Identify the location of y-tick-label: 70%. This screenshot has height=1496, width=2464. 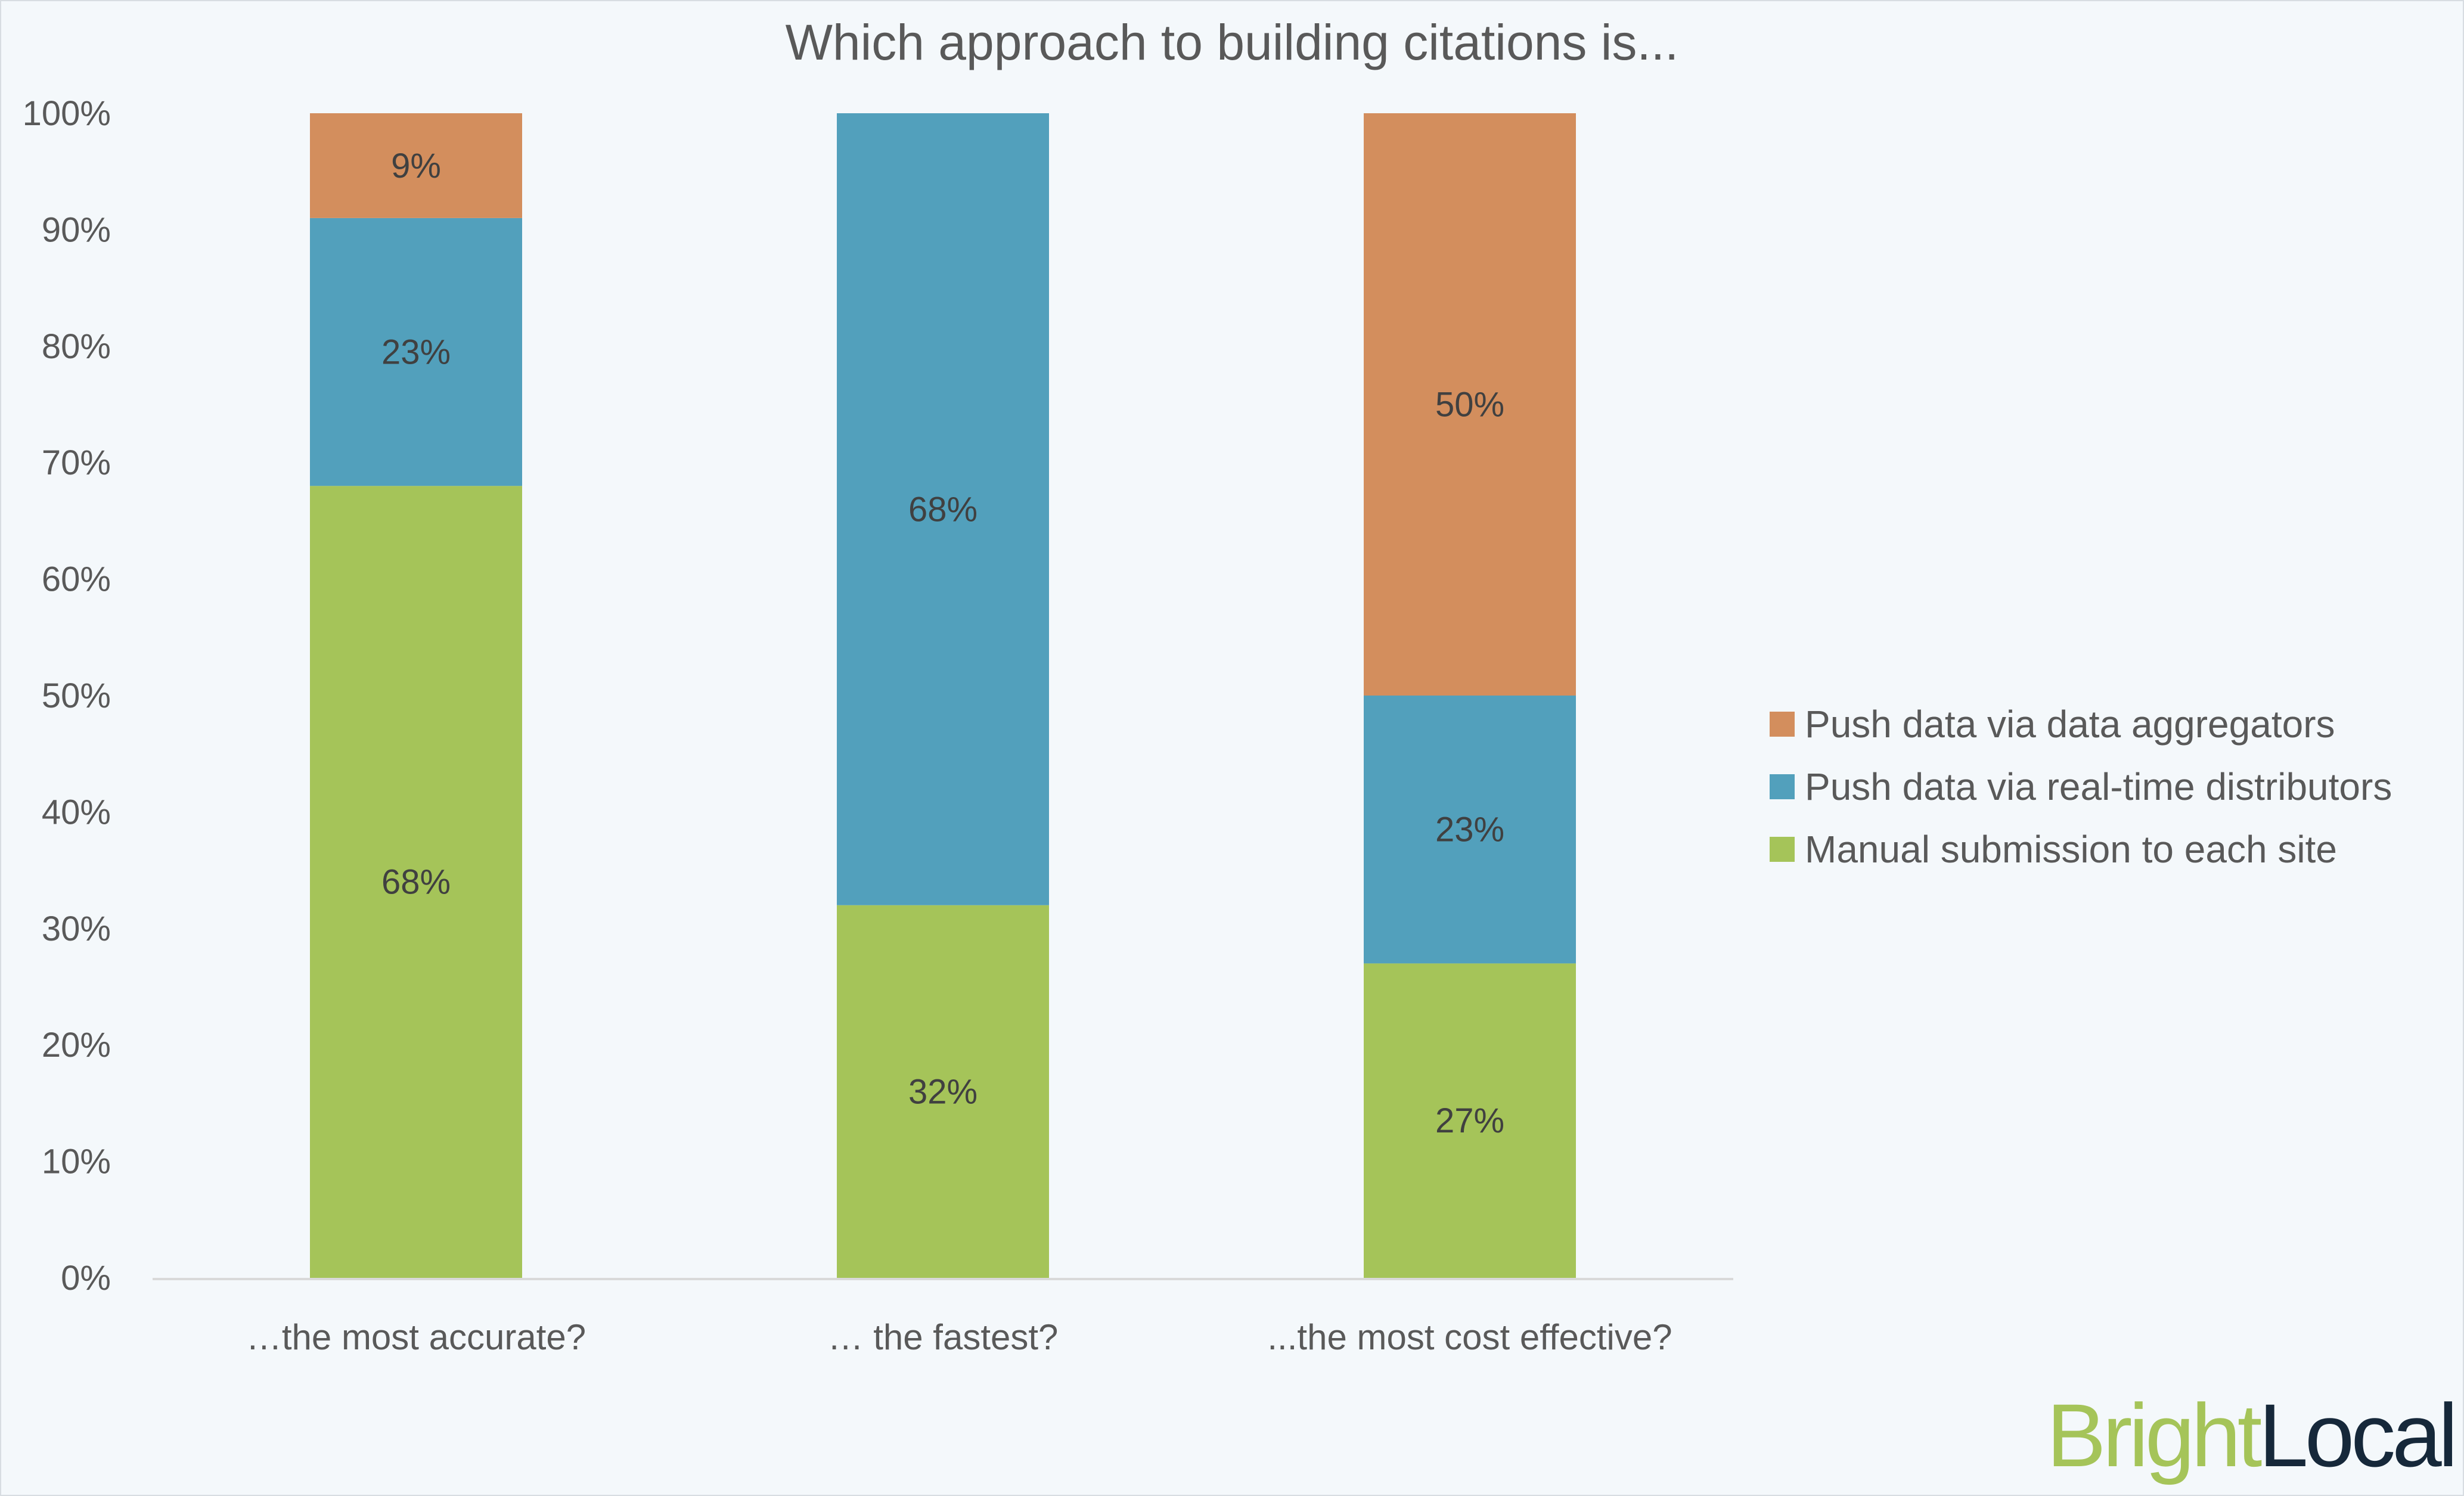
(76, 462).